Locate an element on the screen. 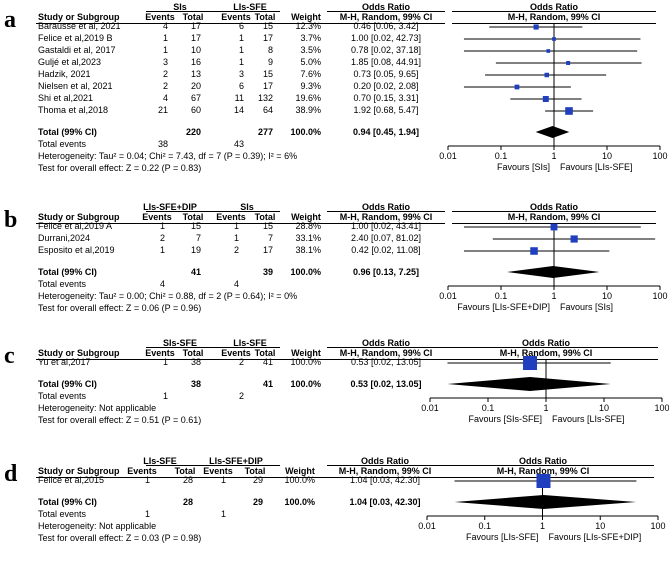 The width and height of the screenshot is (669, 575). study-ci-text: 0.46 [0.06, 3.42] is located at coordinates (386, 26).